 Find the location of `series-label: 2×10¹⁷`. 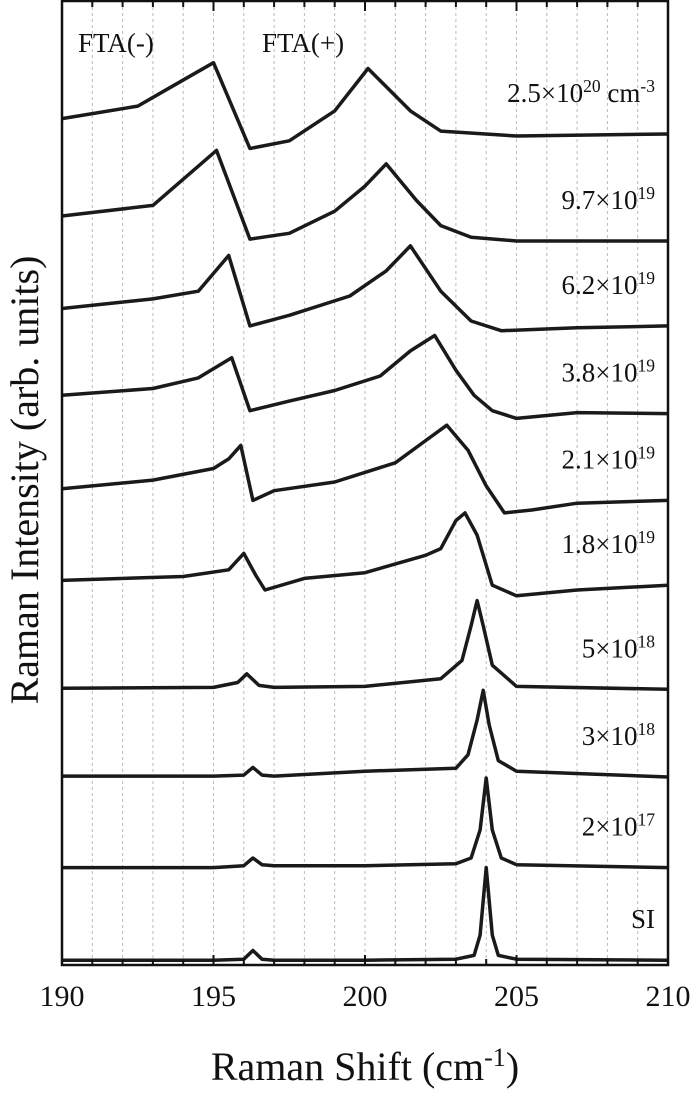

series-label: 2×10¹⁷ is located at coordinates (619, 826).